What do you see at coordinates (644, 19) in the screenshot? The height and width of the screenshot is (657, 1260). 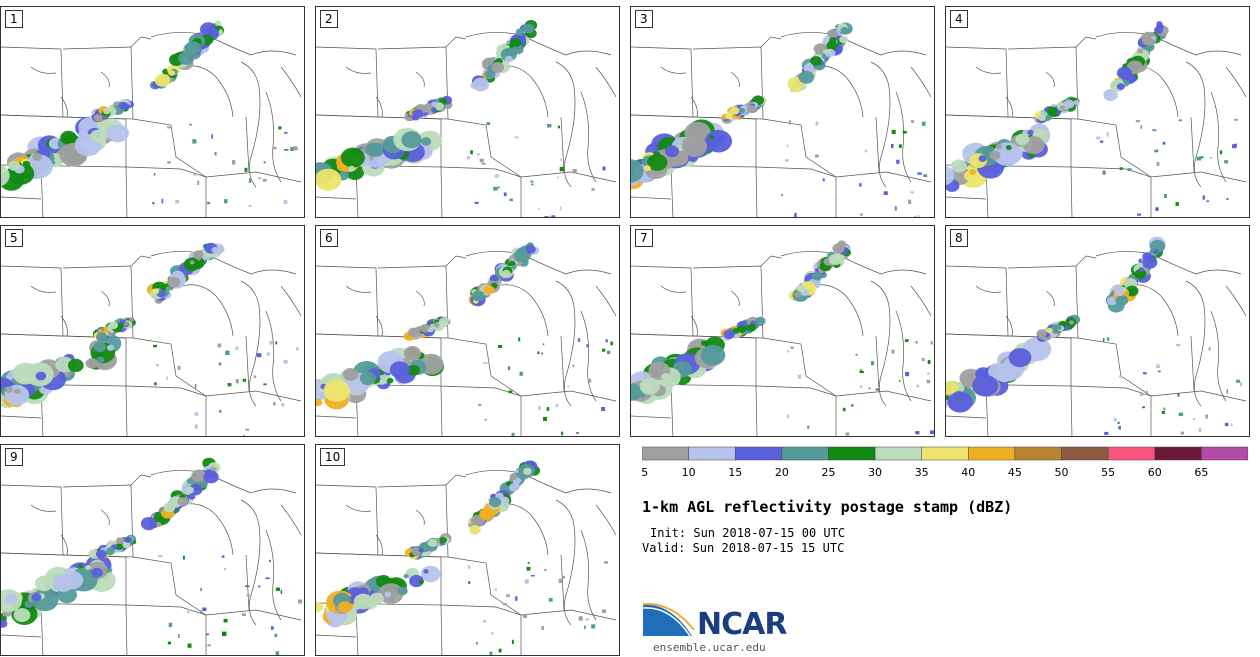 I see `panel-number: 3` at bounding box center [644, 19].